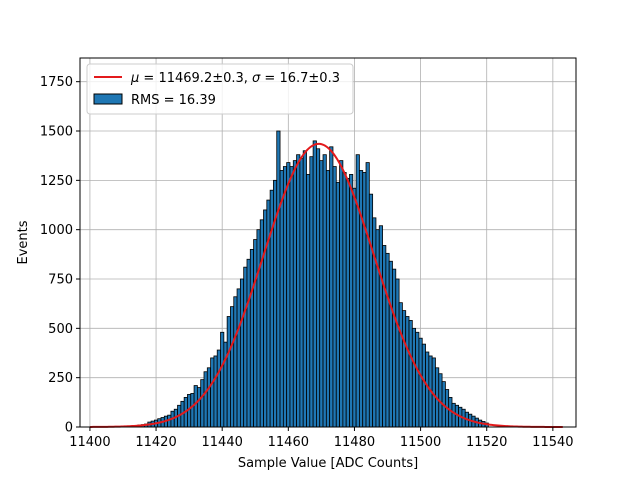 The height and width of the screenshot is (480, 640). Describe the element at coordinates (173, 100) in the screenshot. I see `legend-hist-label: RMS = 16.39` at that location.